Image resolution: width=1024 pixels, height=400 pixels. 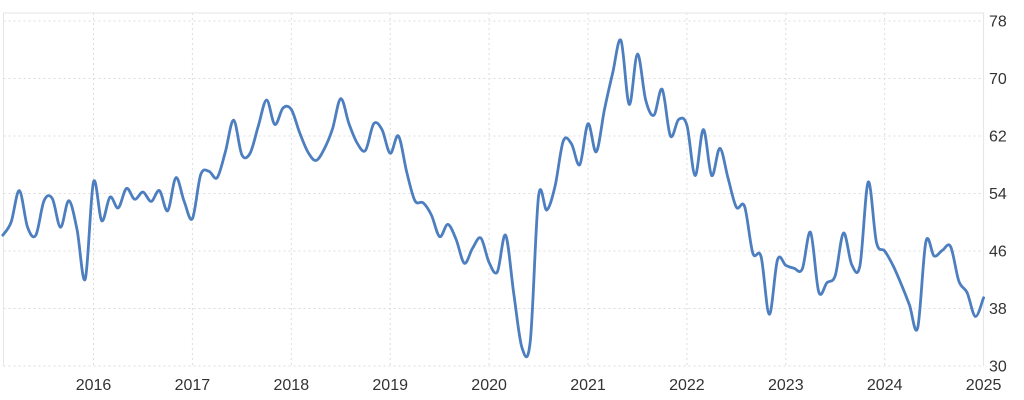 What do you see at coordinates (94, 385) in the screenshot?
I see `x-axis-tick-label: 2016` at bounding box center [94, 385].